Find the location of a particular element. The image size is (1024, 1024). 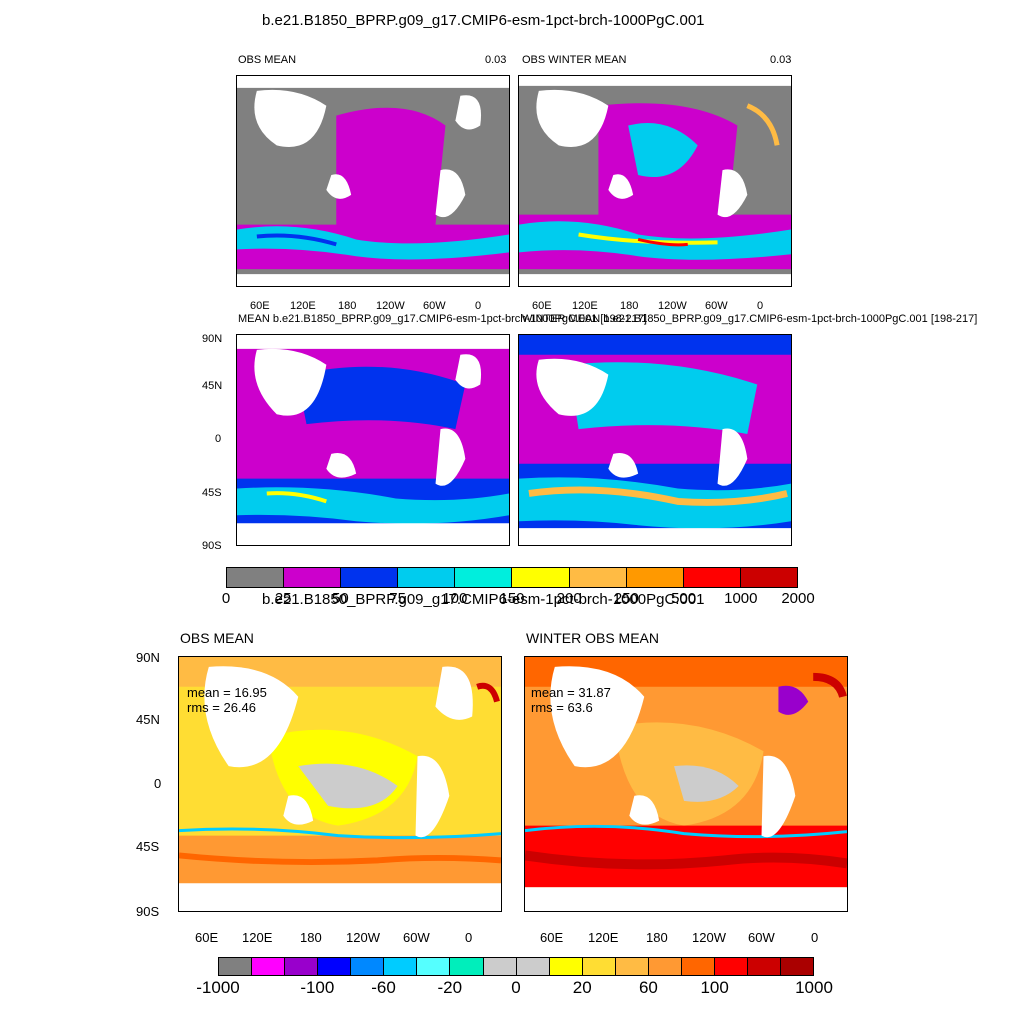

stat-rms-obs: rms = 26.46 is located at coordinates (222, 707).